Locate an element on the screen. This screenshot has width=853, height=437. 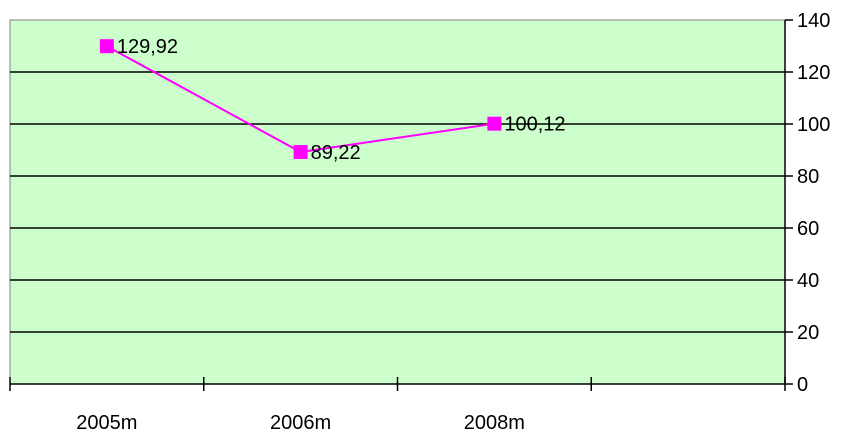
x-tick-label: 2005m is located at coordinates (106, 423).